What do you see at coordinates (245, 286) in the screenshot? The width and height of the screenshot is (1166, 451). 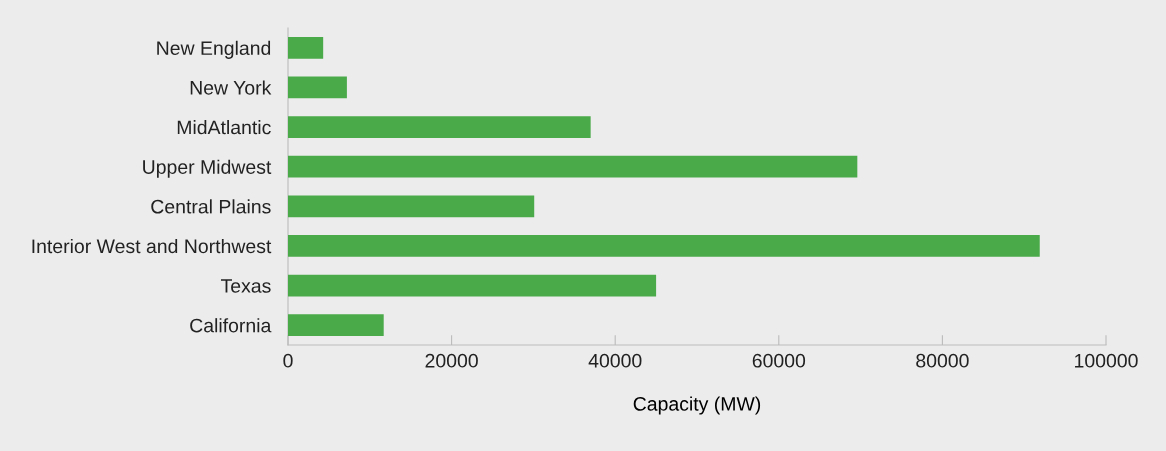 I see `y-tick-label: Texas` at bounding box center [245, 286].